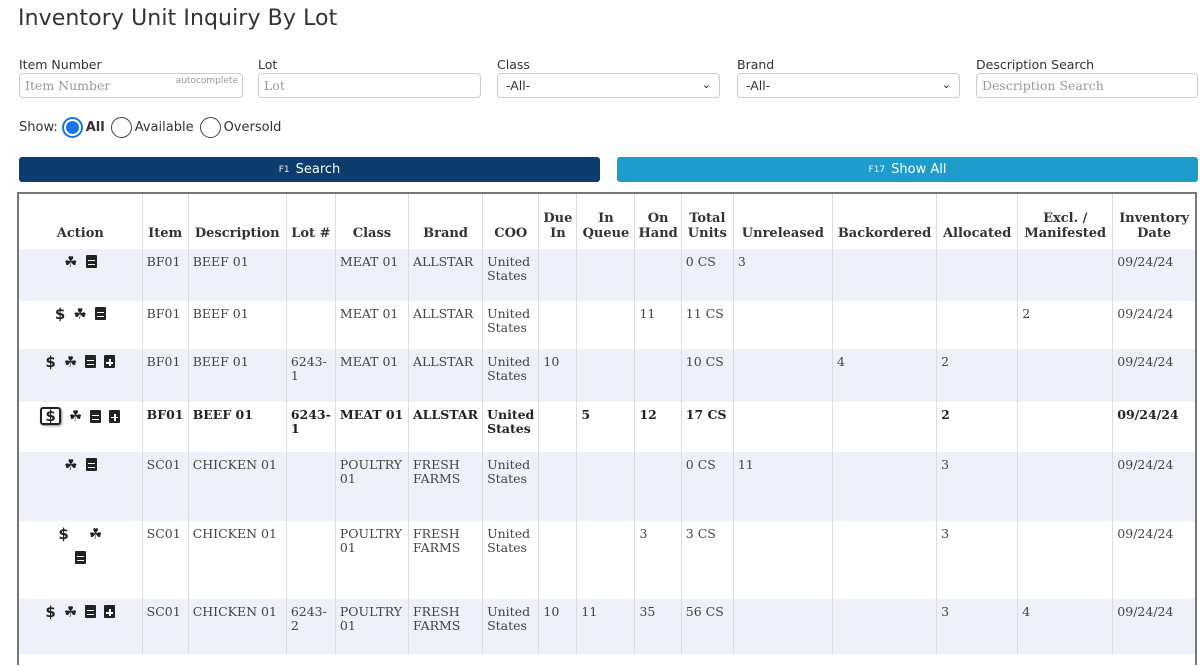  I want to click on class-select: -All- ⌄, so click(608, 85).